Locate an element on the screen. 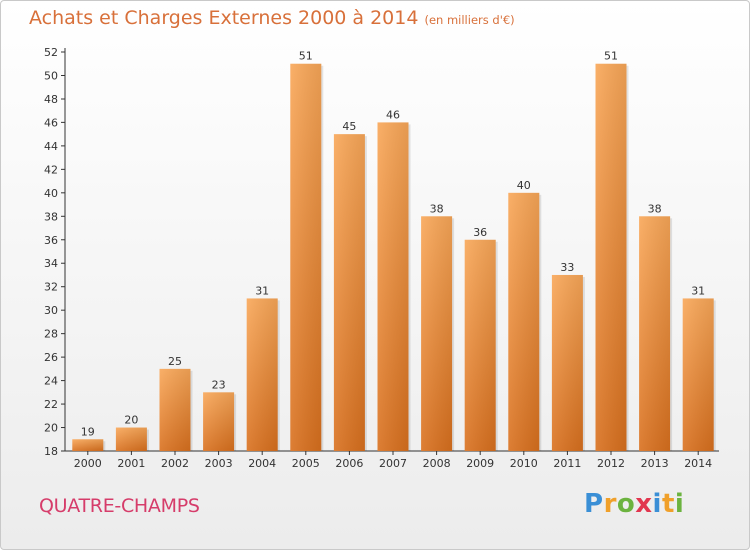  x-tick-label: 2007 is located at coordinates (393, 463).